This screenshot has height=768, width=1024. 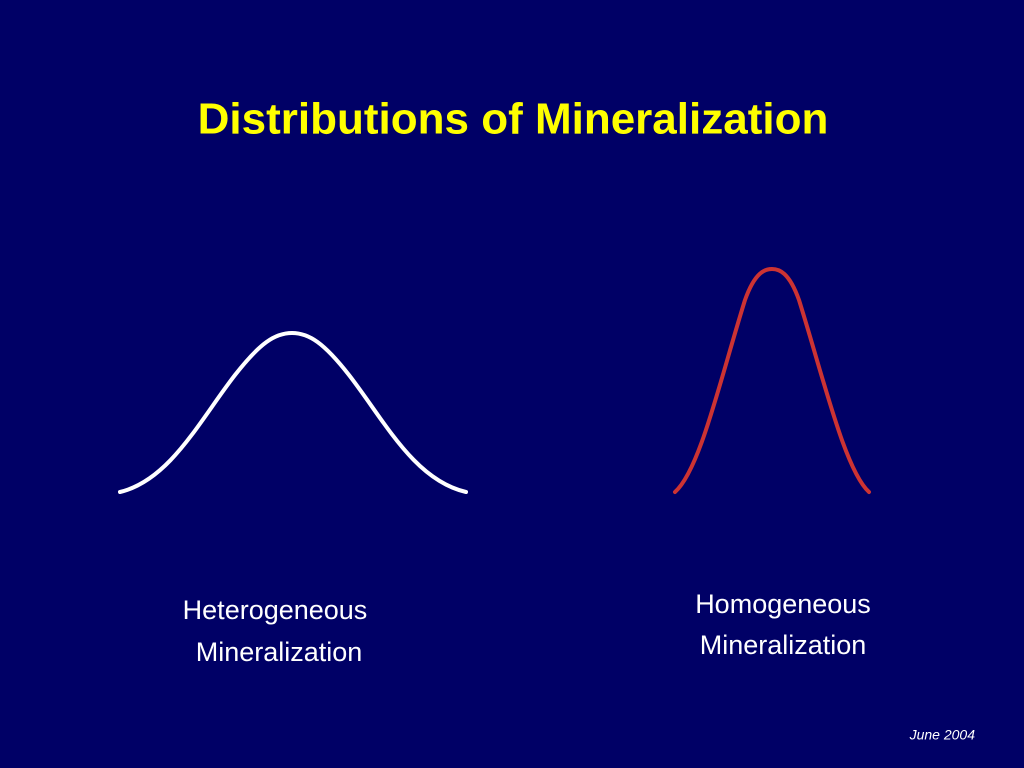 I want to click on curve-label: Homogeneous, so click(x=783, y=604).